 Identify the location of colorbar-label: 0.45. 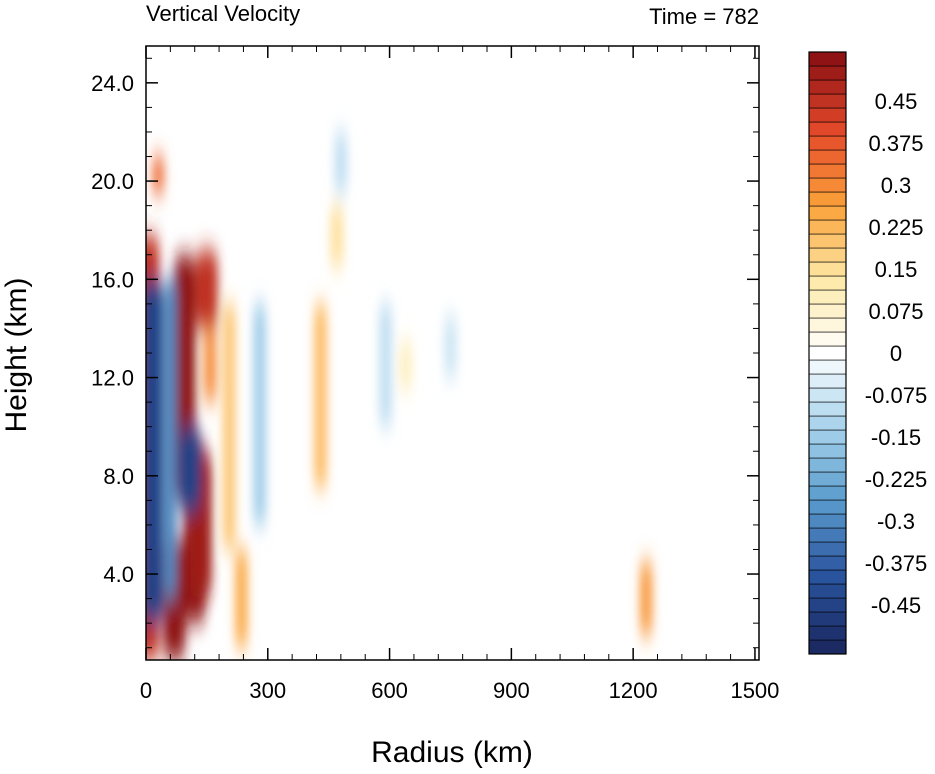
(896, 101).